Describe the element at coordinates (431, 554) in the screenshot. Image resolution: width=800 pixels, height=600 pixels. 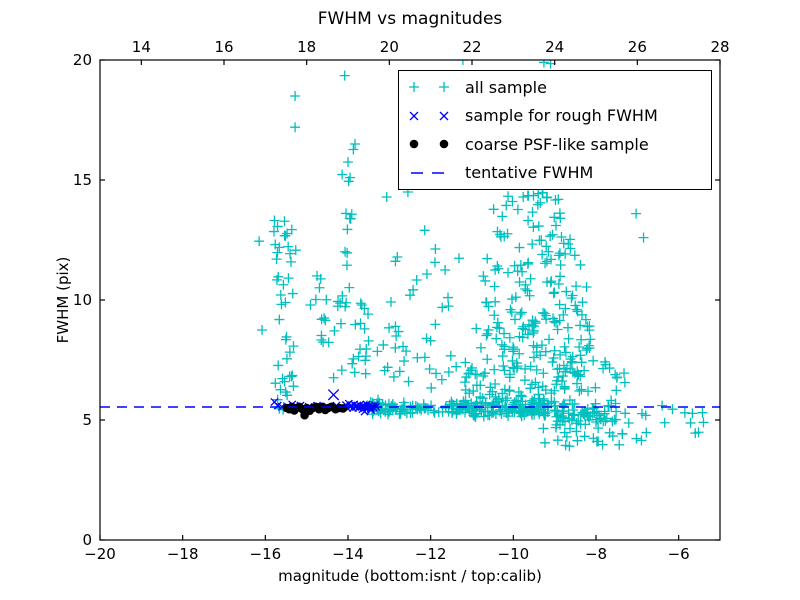
I see `tick-label: −12` at that location.